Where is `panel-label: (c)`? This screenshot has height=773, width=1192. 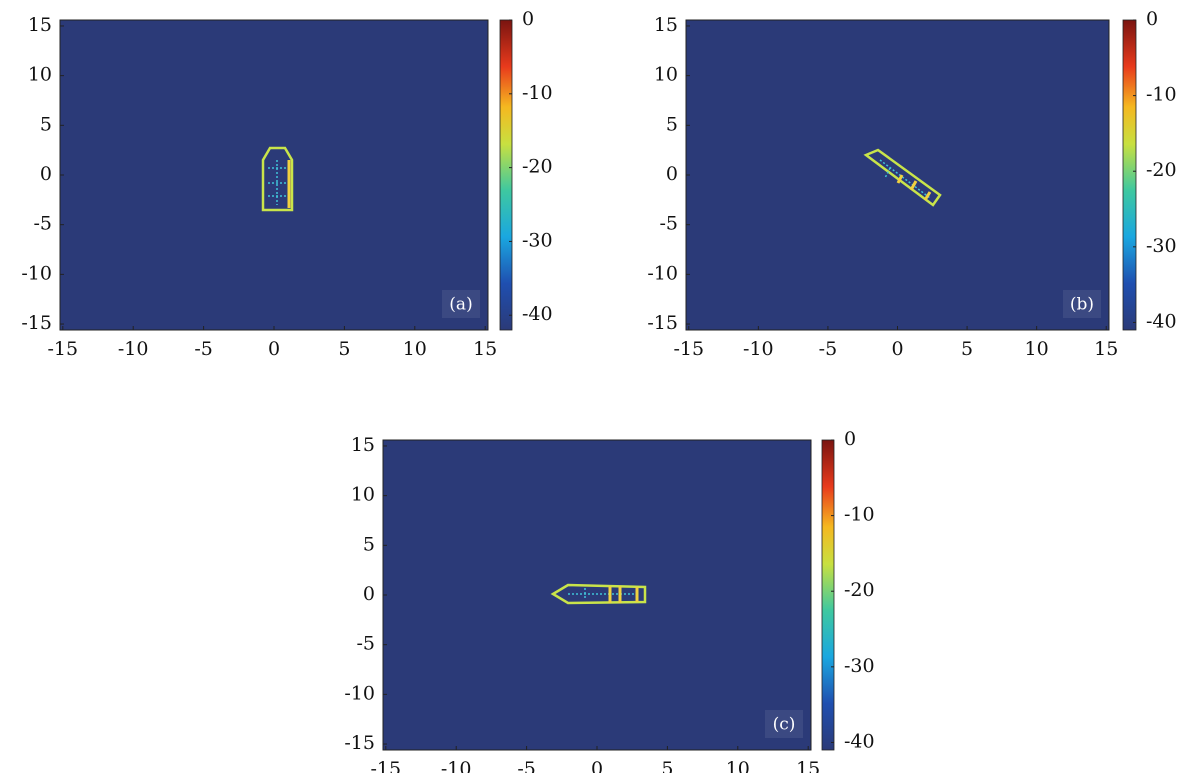
panel-label: (c) is located at coordinates (784, 725).